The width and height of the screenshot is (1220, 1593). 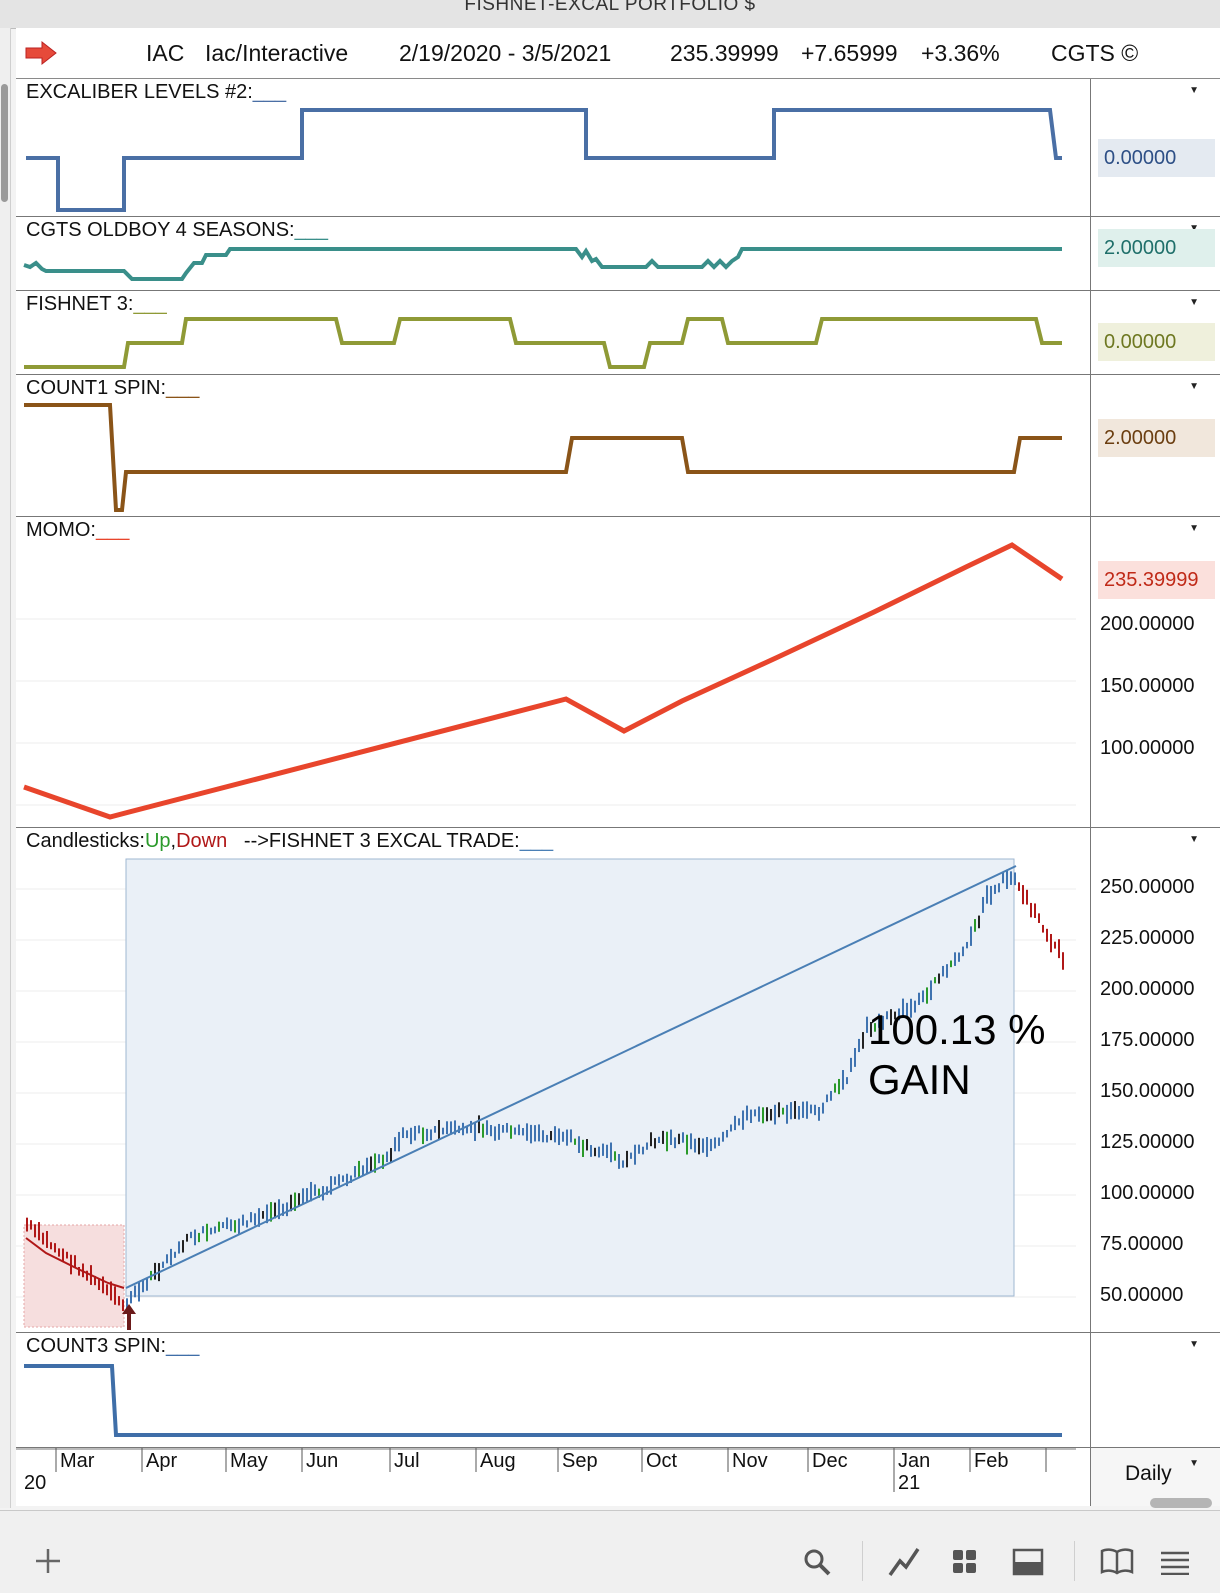 I want to click on fishnet-pane: FISHNET 3:___, so click(x=553, y=333).